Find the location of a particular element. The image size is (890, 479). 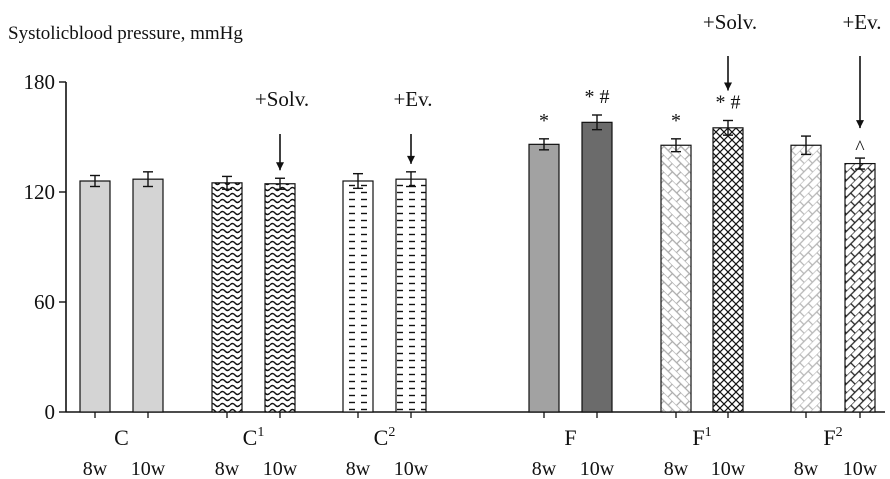

group-label: C is located at coordinates (121, 437).